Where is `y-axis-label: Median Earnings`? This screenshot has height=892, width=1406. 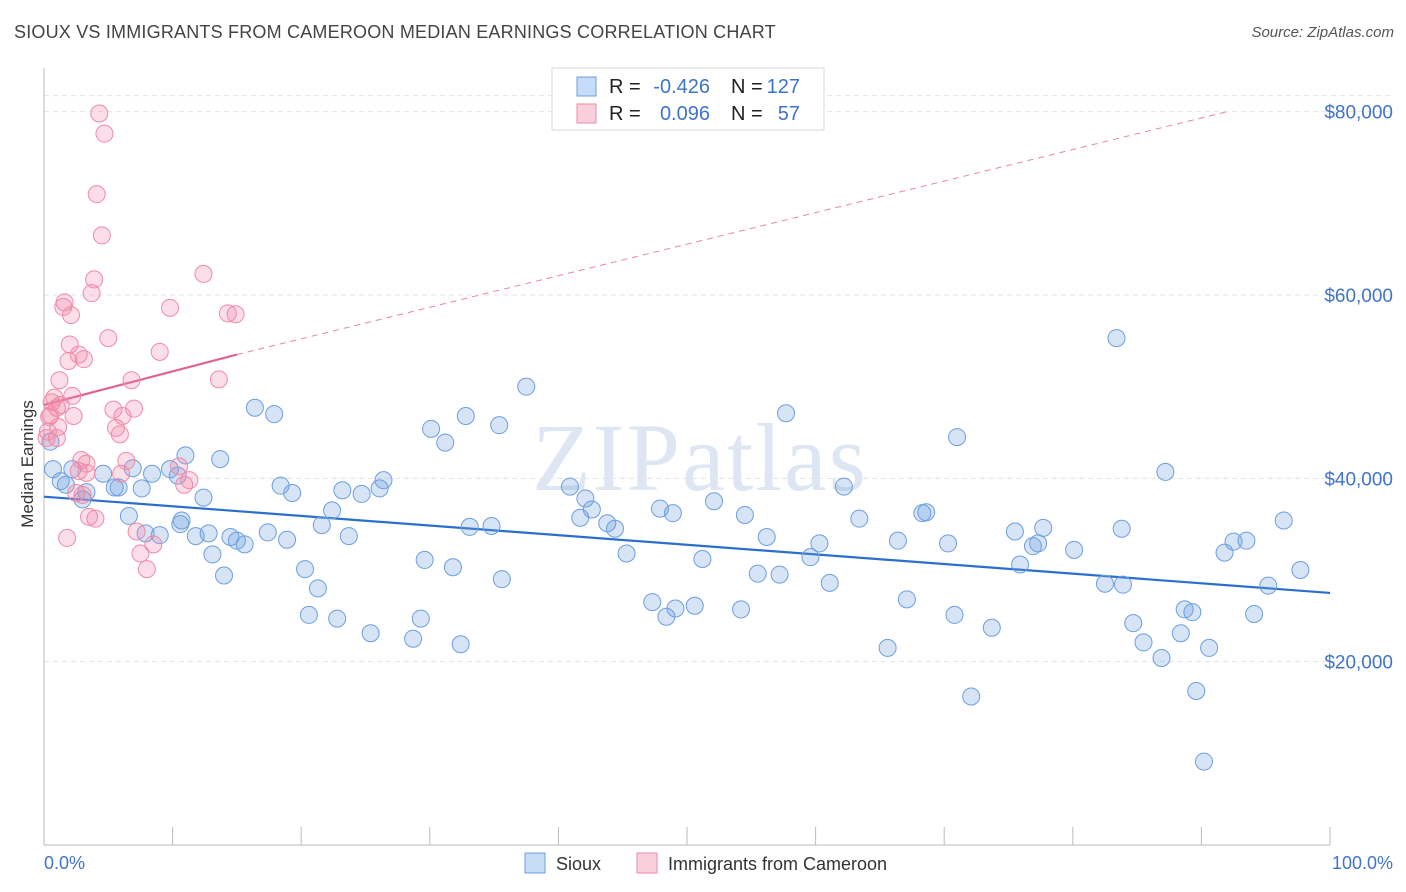 y-axis-label: Median Earnings is located at coordinates (27, 464).